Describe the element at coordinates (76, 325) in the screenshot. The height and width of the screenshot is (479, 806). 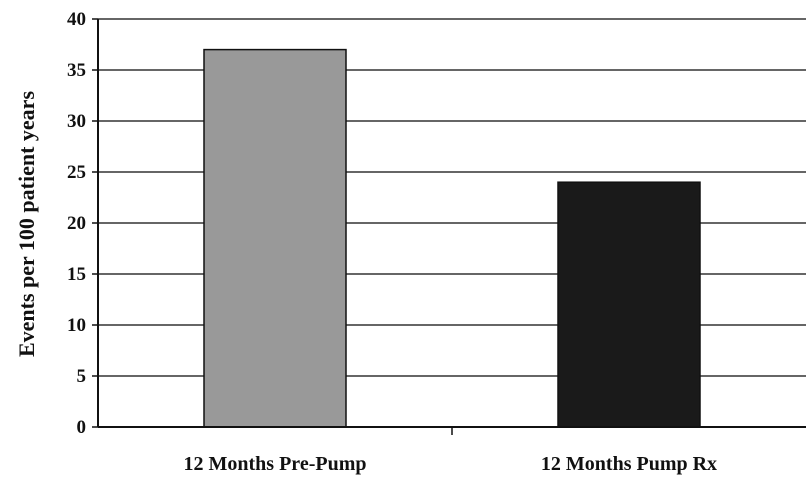
I see `y-tick-label-10: 10` at that location.